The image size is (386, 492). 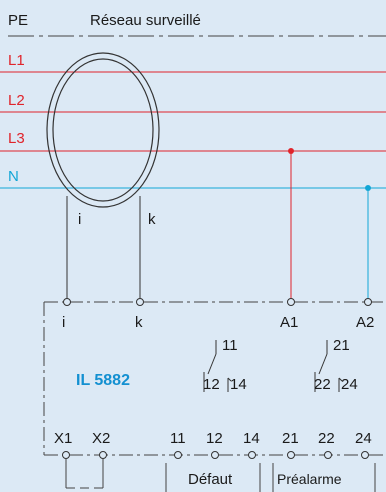 What do you see at coordinates (63, 322) in the screenshot?
I see `terminal-label-i: i` at bounding box center [63, 322].